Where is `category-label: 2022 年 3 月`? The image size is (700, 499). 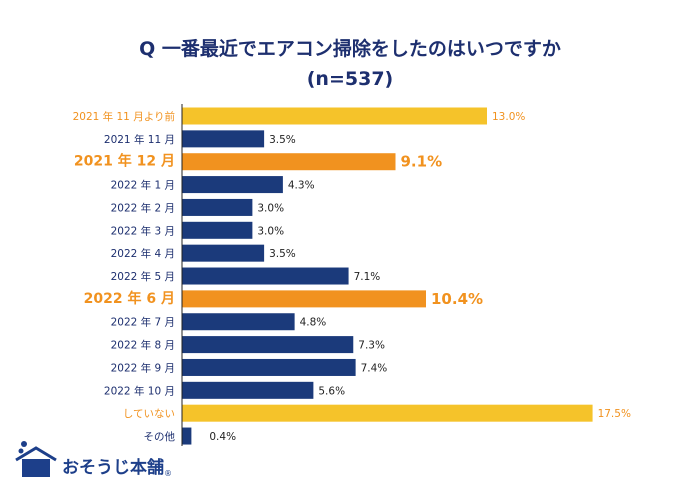
category-label: 2022 年 3 月 is located at coordinates (143, 230).